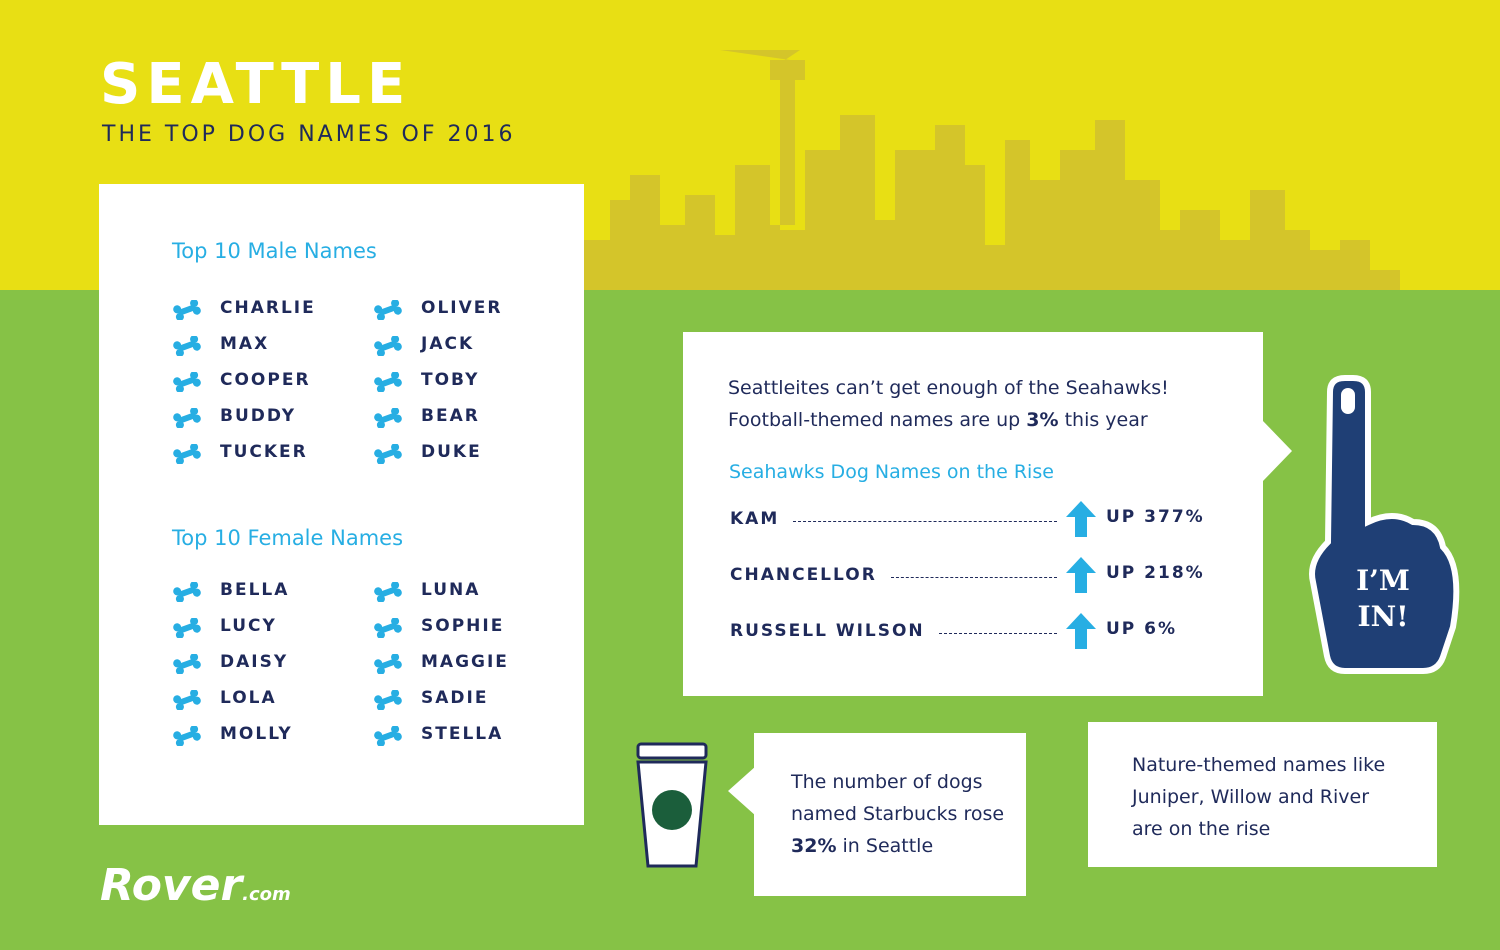 The width and height of the screenshot is (1500, 950). Describe the element at coordinates (256, 84) in the screenshot. I see `title: SEATTLE` at that location.